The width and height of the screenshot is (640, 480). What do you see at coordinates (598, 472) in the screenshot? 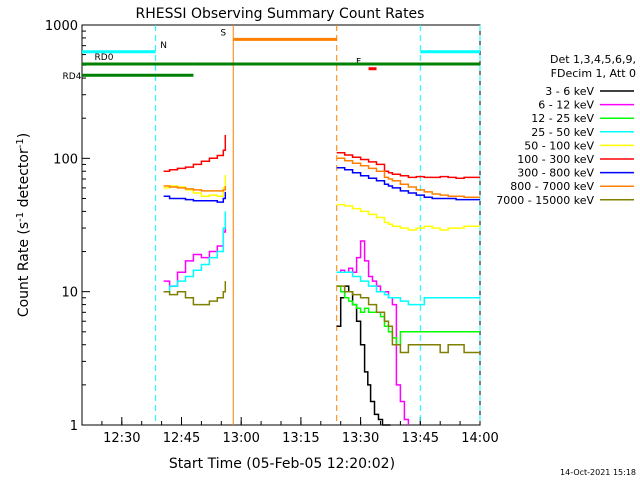
I see `footer-date: 14-Oct-2021 15:18` at bounding box center [598, 472].